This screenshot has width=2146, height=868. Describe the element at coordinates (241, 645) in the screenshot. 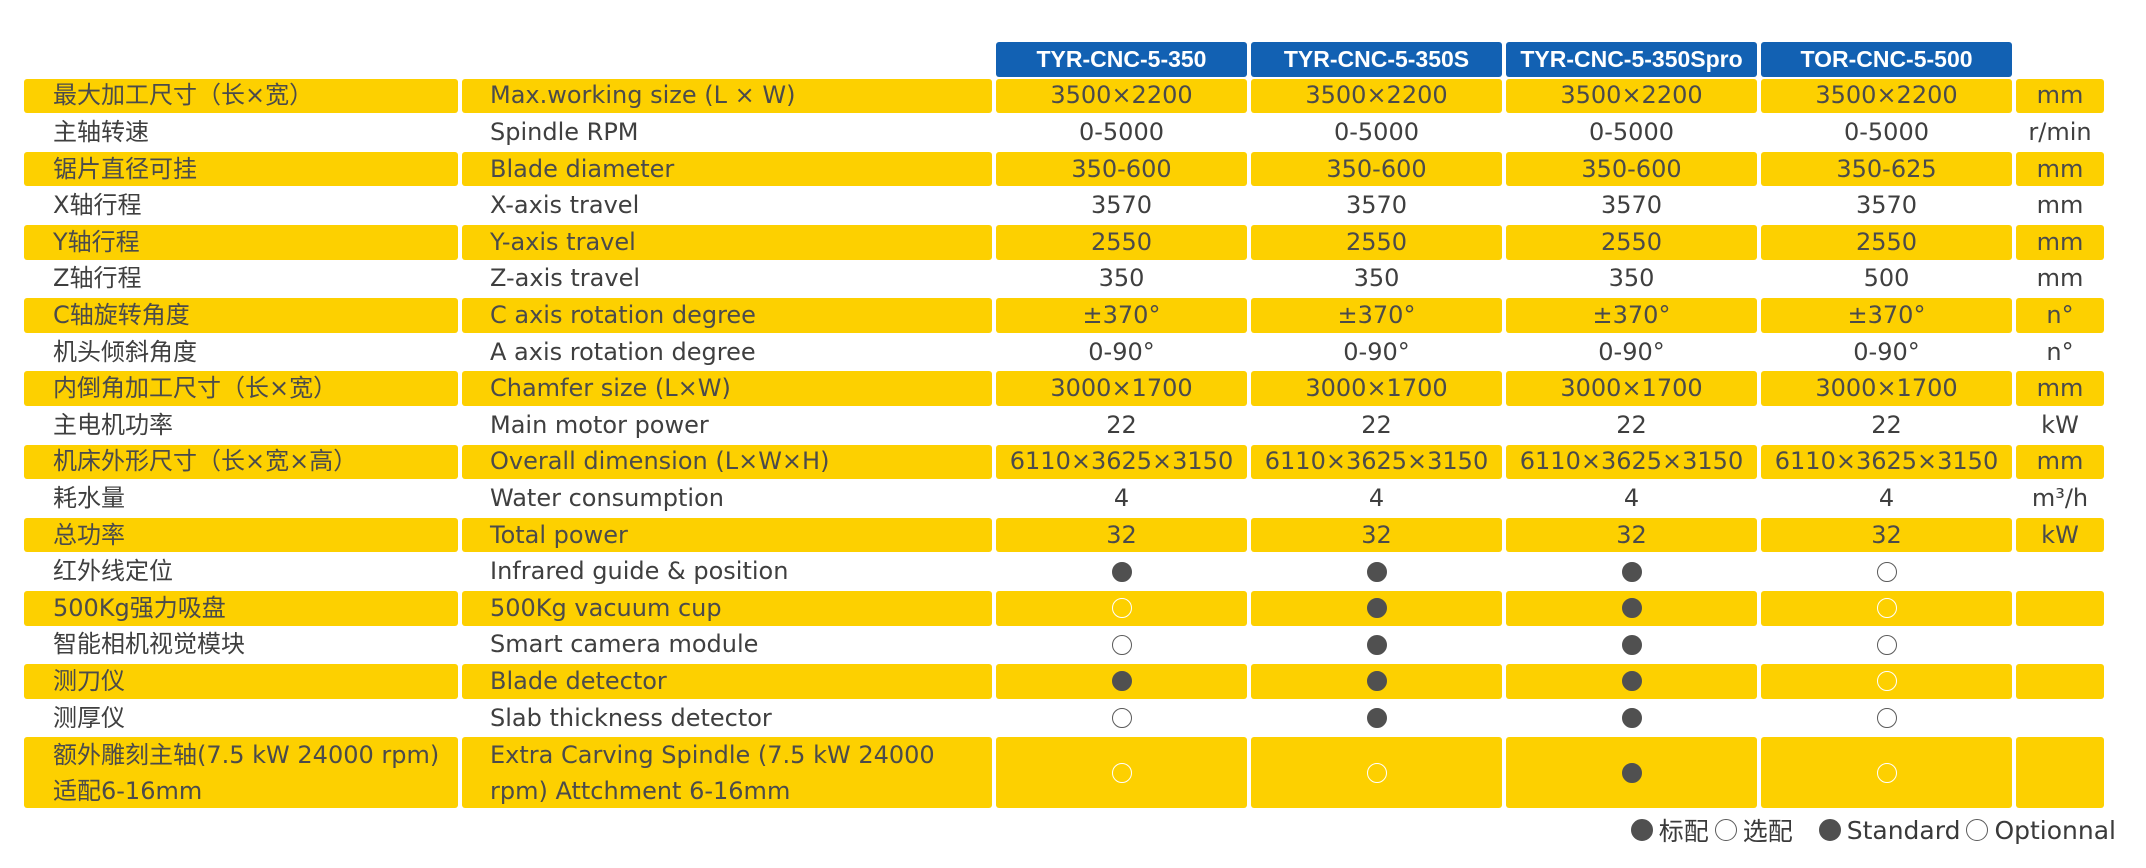

I see `spec-label-cn: 智能相机视觉模块` at that location.